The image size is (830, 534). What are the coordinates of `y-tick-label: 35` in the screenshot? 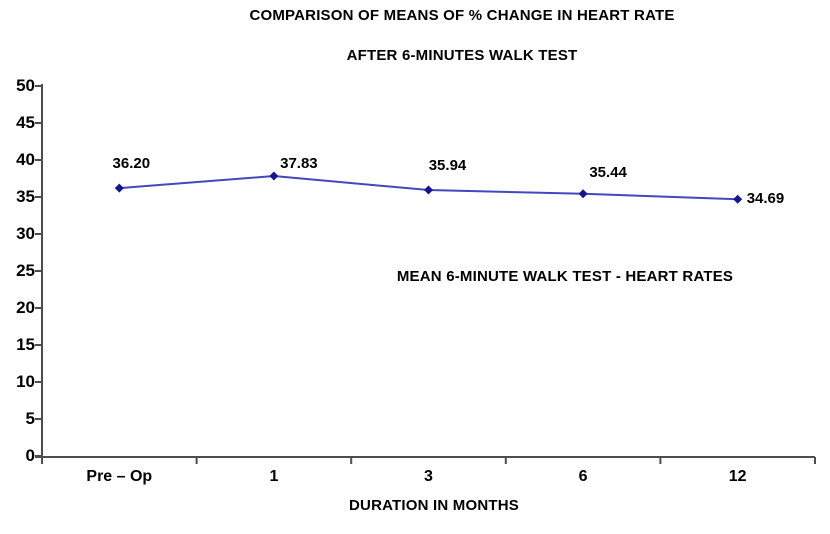 It's located at (25, 196).